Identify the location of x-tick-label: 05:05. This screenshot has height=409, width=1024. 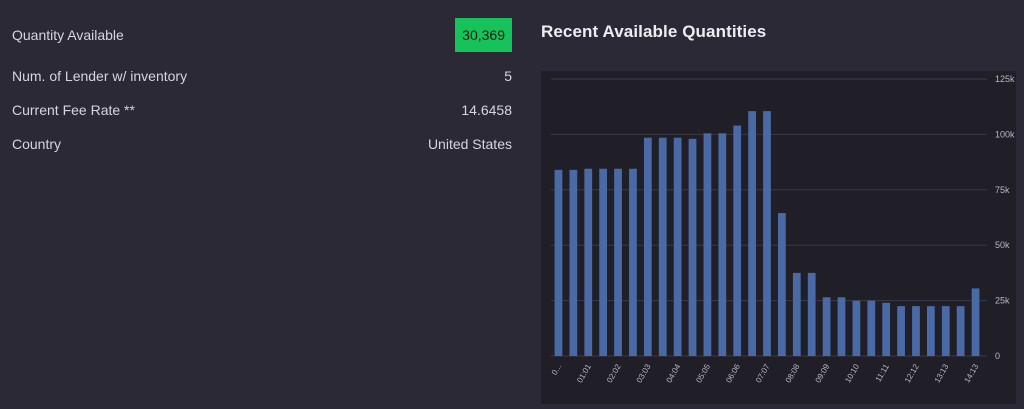
(703, 373).